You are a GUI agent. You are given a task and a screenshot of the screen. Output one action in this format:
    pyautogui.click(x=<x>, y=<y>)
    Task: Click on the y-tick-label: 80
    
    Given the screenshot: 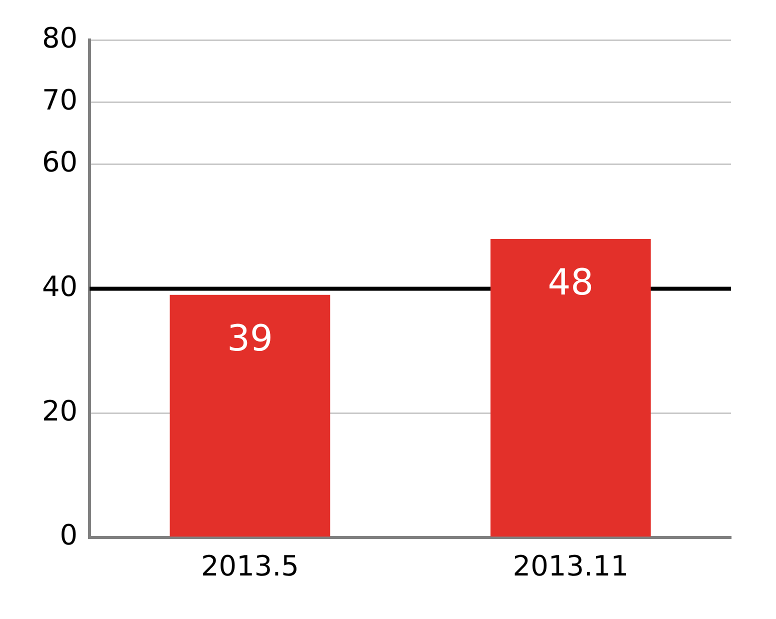 What is the action you would take?
    pyautogui.click(x=60, y=37)
    